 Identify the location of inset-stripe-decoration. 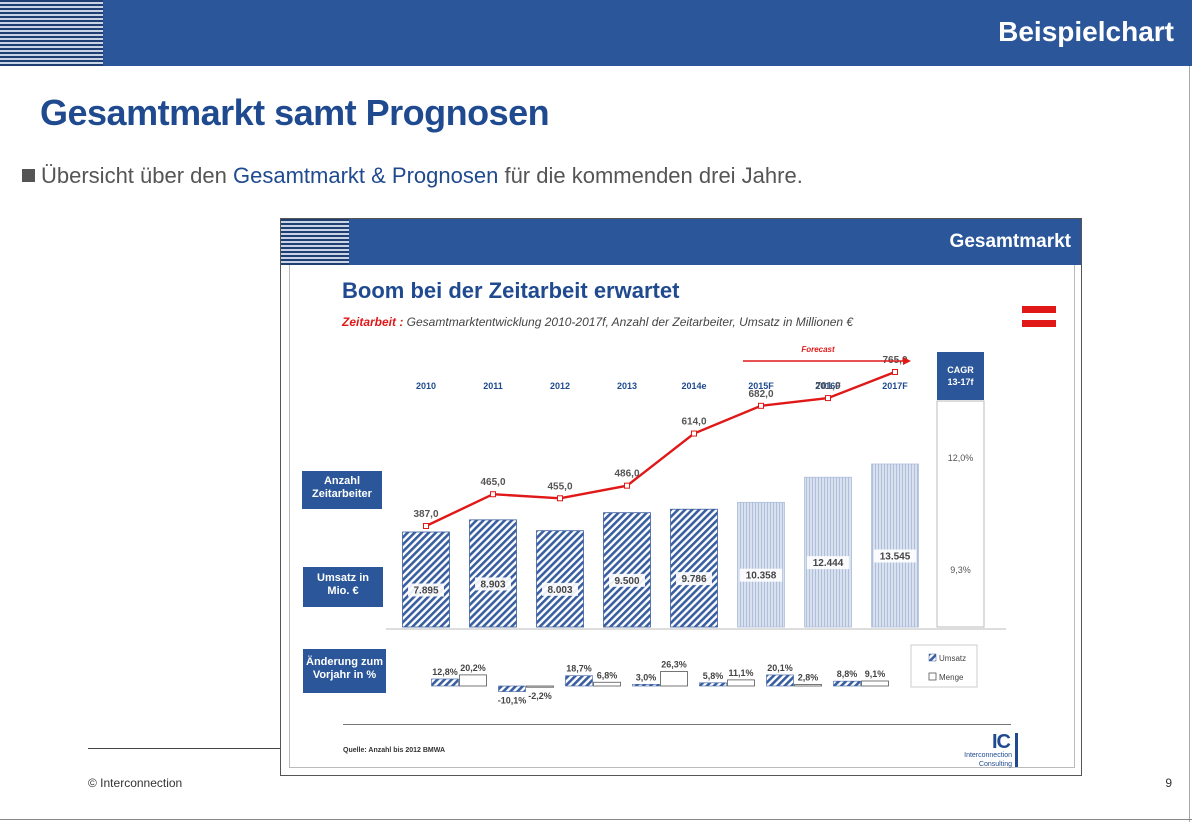
(315, 242).